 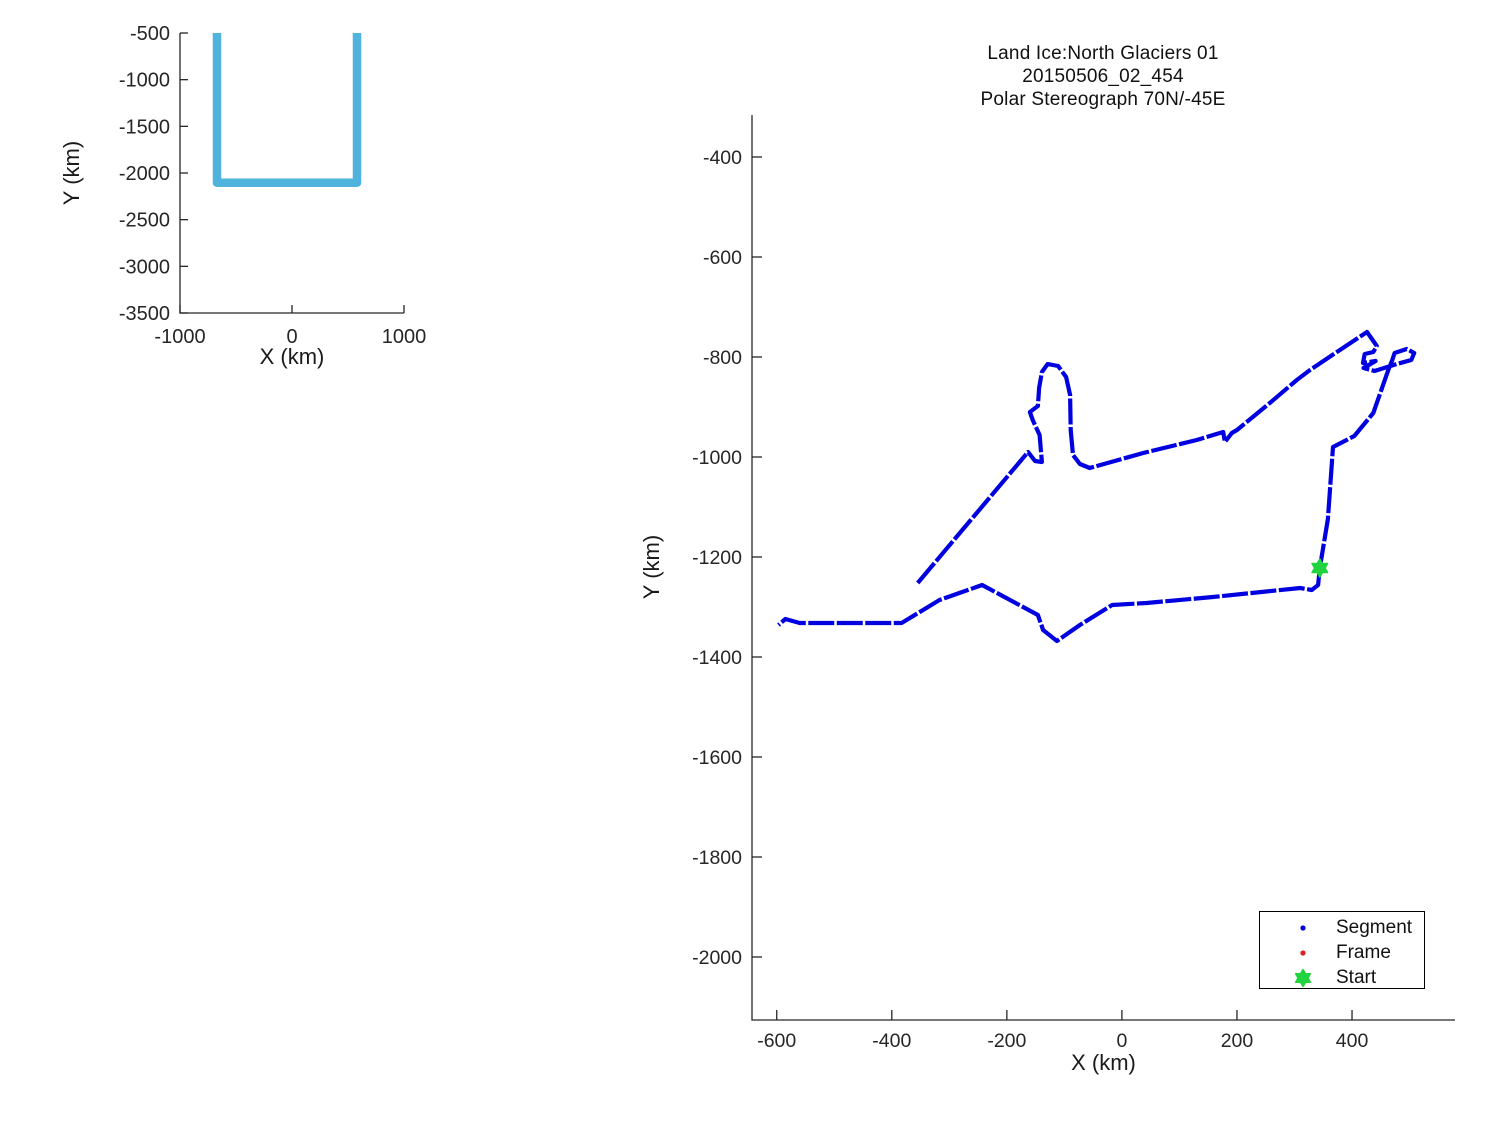 What do you see at coordinates (722, 258) in the screenshot?
I see `main-y-tick-label: -600` at bounding box center [722, 258].